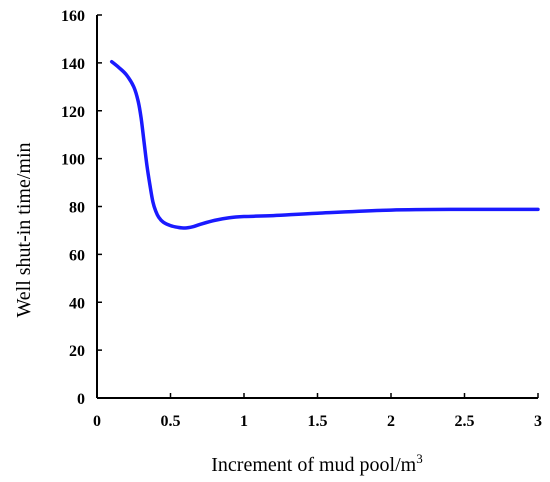  What do you see at coordinates (77, 255) in the screenshot?
I see `y-tick-label: 60` at bounding box center [77, 255].